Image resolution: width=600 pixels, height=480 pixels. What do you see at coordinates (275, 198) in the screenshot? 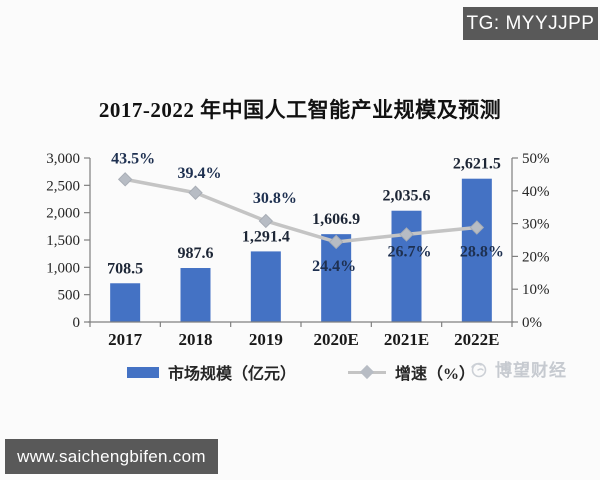
I see `svg-text: 30.8%` at bounding box center [275, 198].